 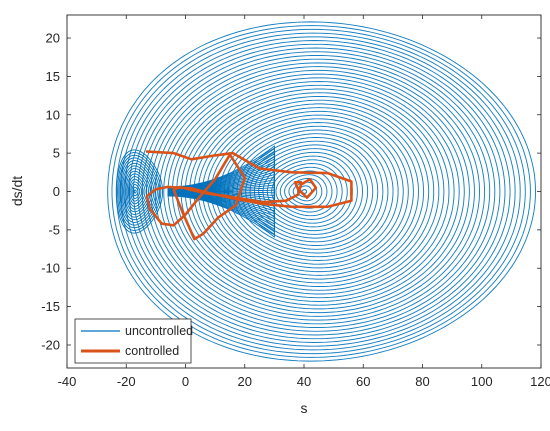 I want to click on y-tick-label: 20, so click(x=53, y=38).